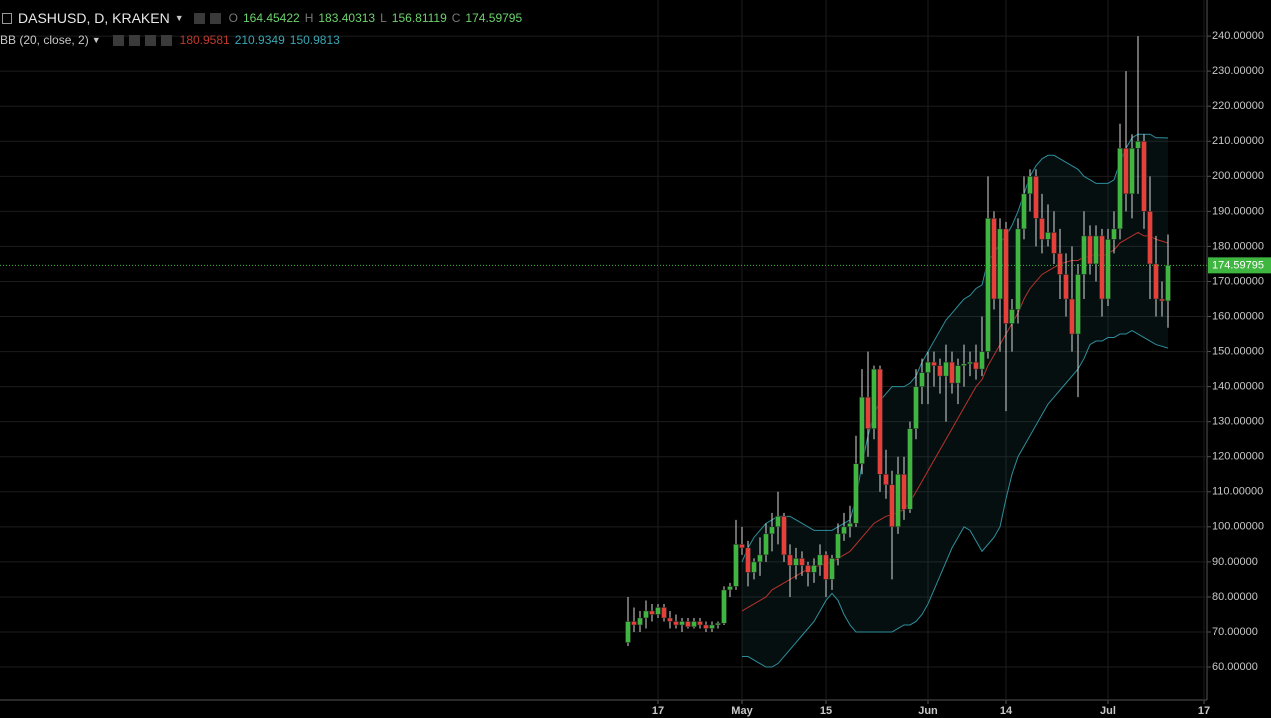  Describe the element at coordinates (7, 18) in the screenshot. I see `collapse-icon` at that location.